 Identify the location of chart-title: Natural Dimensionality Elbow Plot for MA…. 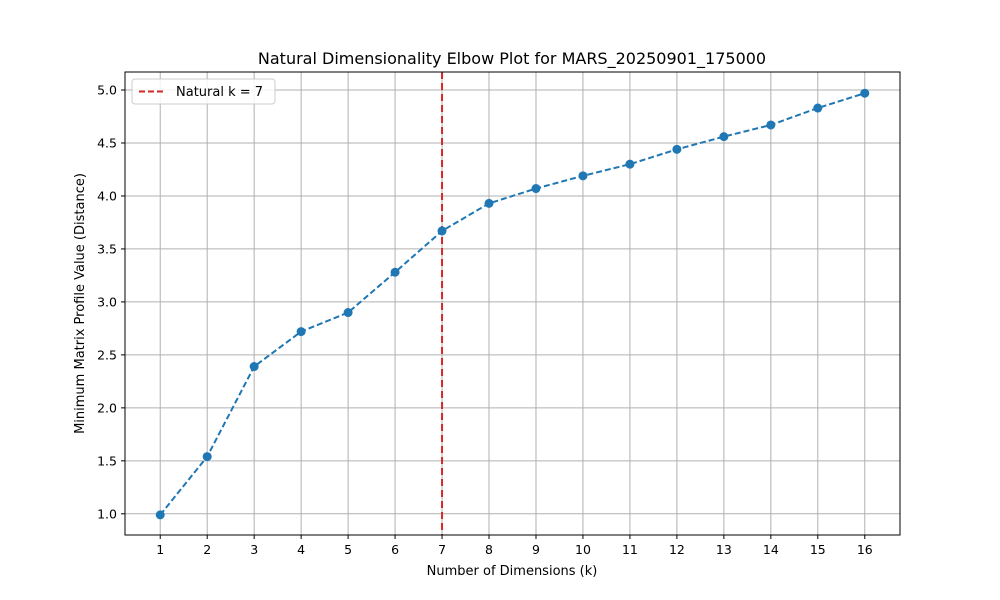
(512, 59).